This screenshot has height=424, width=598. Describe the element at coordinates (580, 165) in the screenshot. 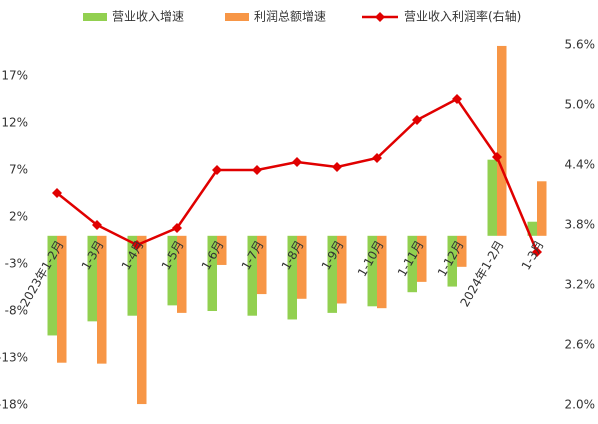

I see `y2-tick-label: 4.4%` at that location.